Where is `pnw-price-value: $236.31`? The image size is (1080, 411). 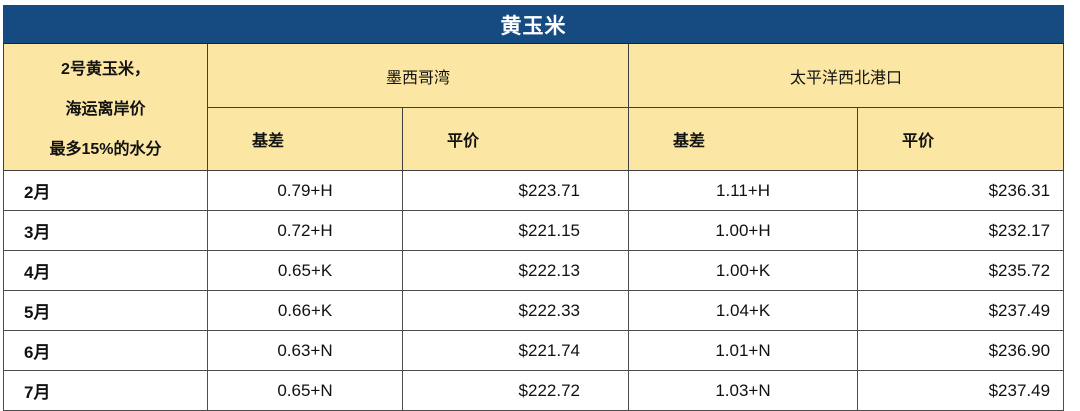 pnw-price-value: $236.31 is located at coordinates (960, 190).